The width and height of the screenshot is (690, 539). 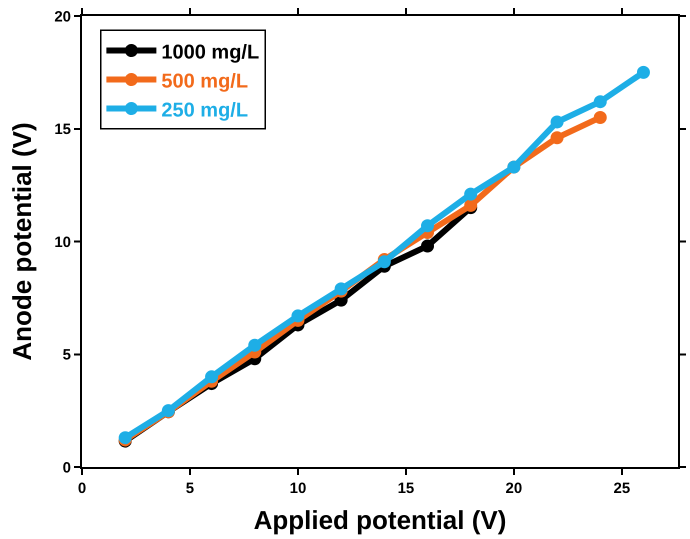 I want to click on y-tick-label: 0, so click(x=66, y=467).